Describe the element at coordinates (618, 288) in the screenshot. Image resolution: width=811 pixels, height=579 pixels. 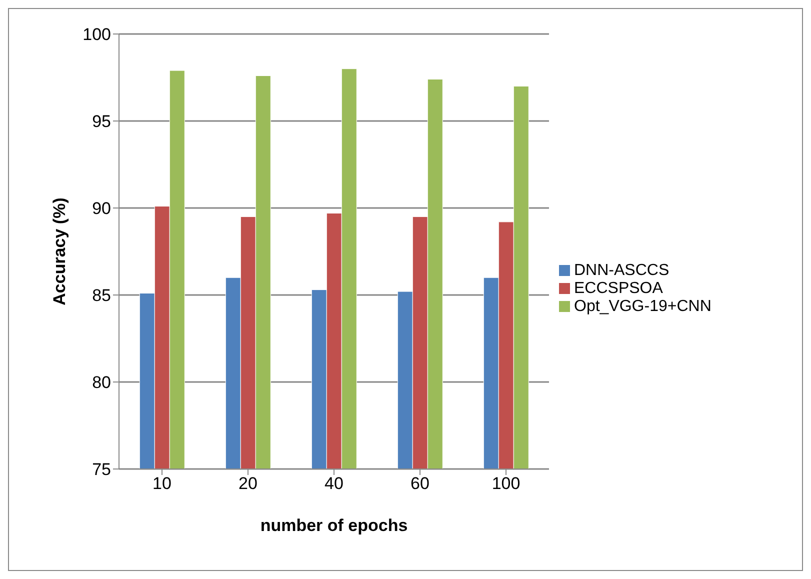
I see `legend-label: ECCSPSOA` at that location.